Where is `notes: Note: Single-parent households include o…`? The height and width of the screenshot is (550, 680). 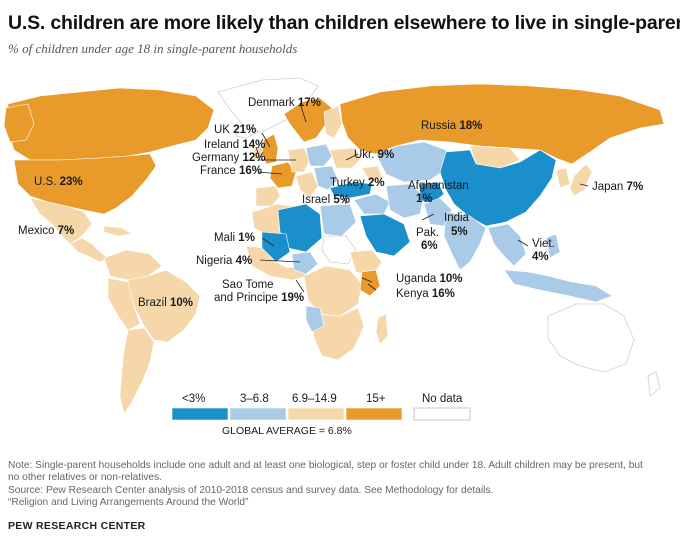
notes: Note: Single-parent households include o… is located at coordinates (340, 485).